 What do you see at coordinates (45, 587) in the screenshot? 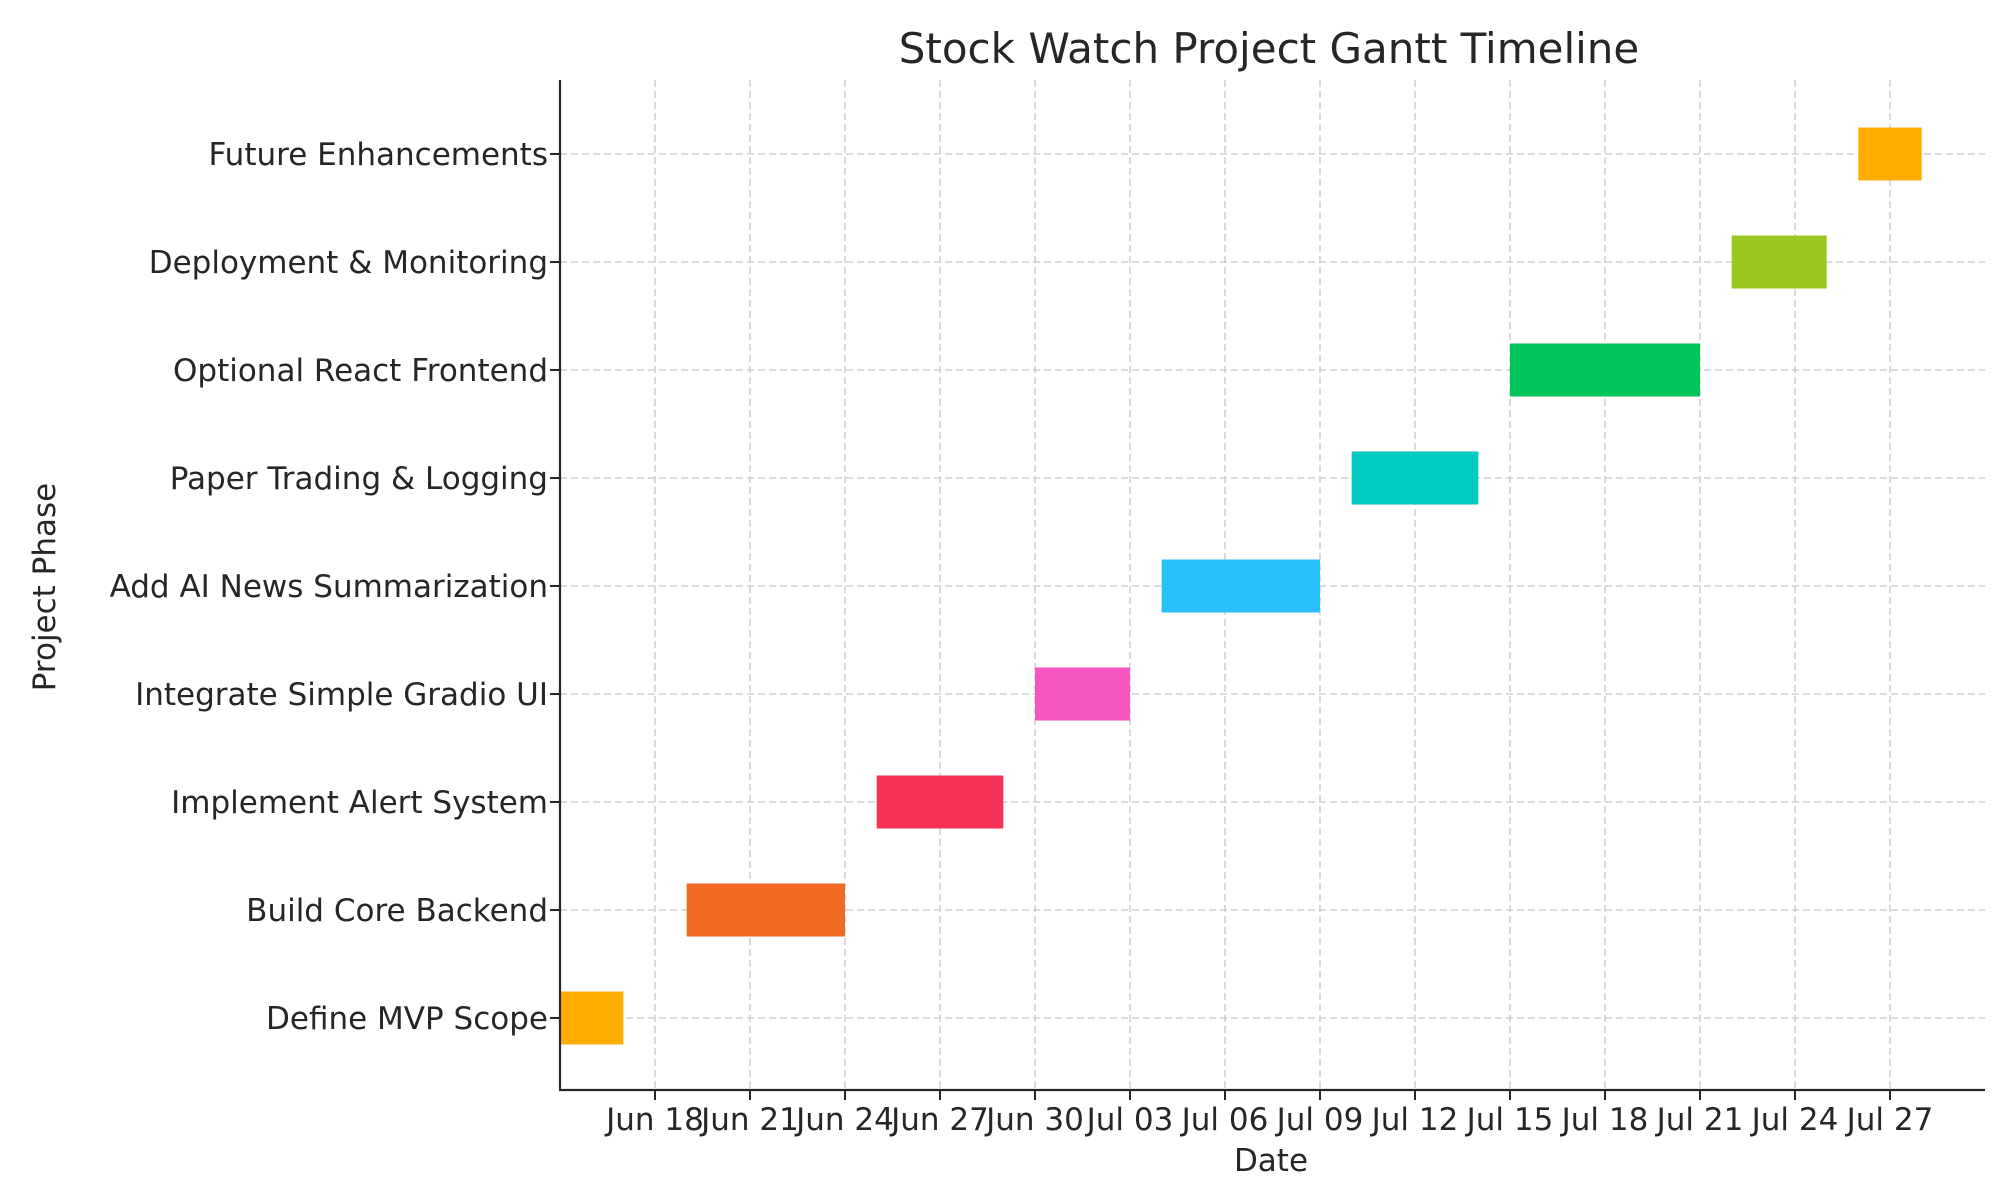
I see `y-axis-label: Project Phase` at bounding box center [45, 587].